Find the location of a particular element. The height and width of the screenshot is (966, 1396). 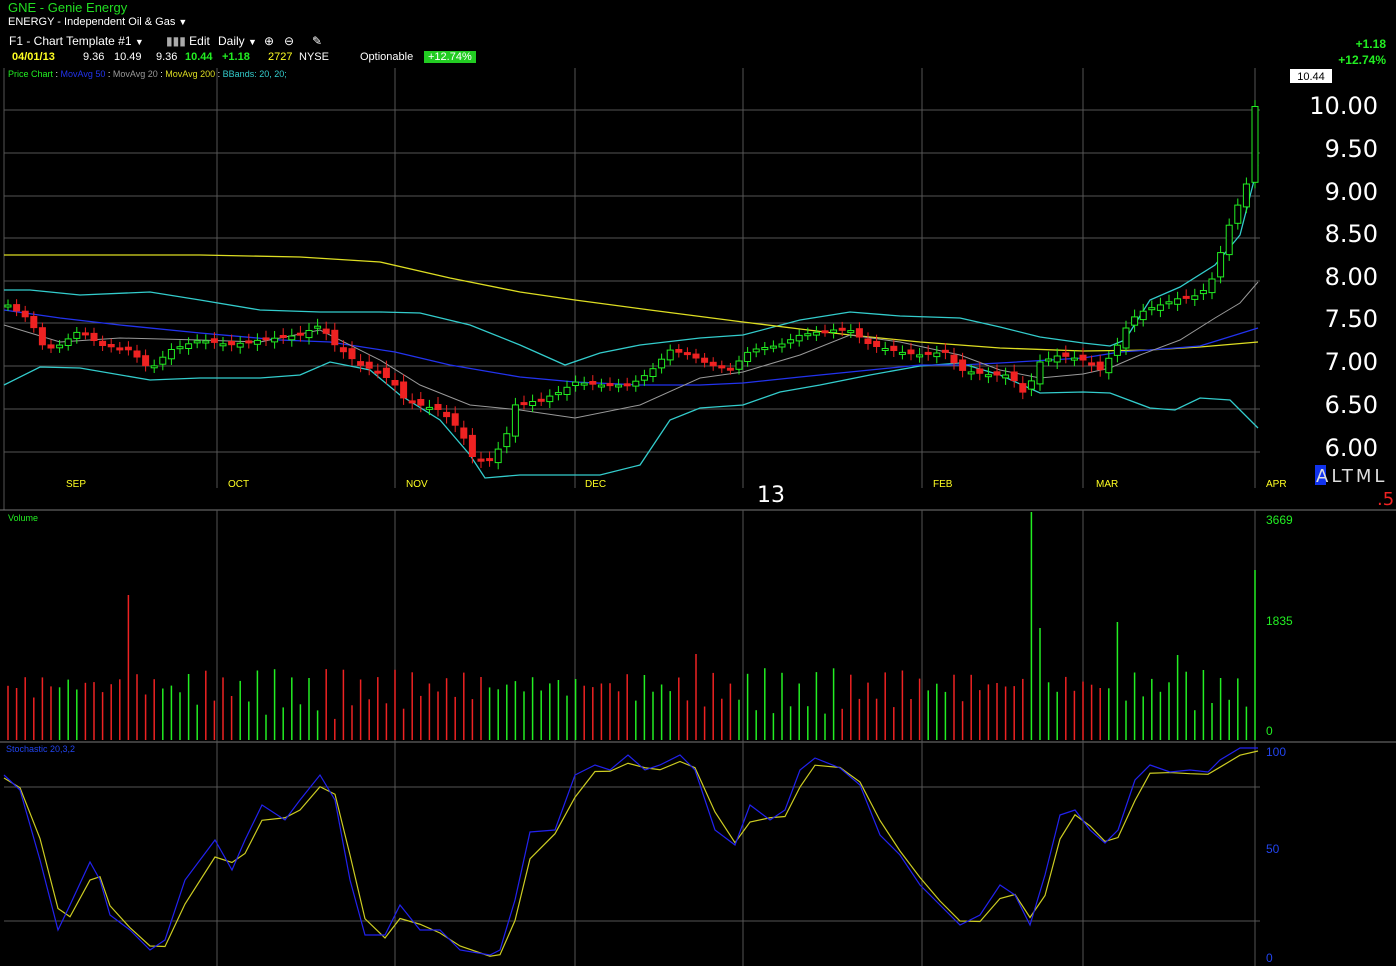

symbol-title: GNE - Genie Energy is located at coordinates (68, 7).